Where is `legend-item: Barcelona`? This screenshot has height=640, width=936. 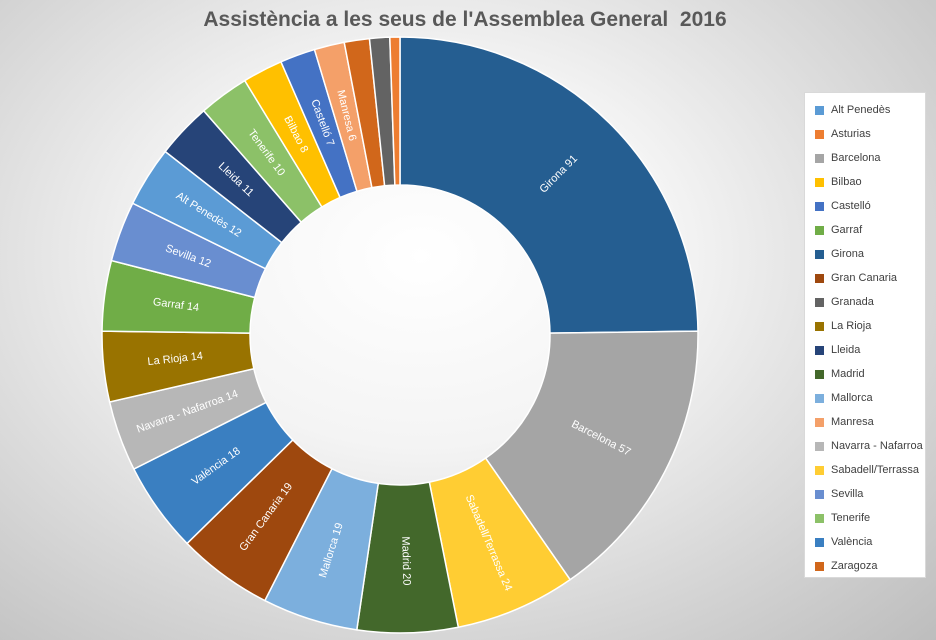 legend-item: Barcelona is located at coordinates (848, 158).